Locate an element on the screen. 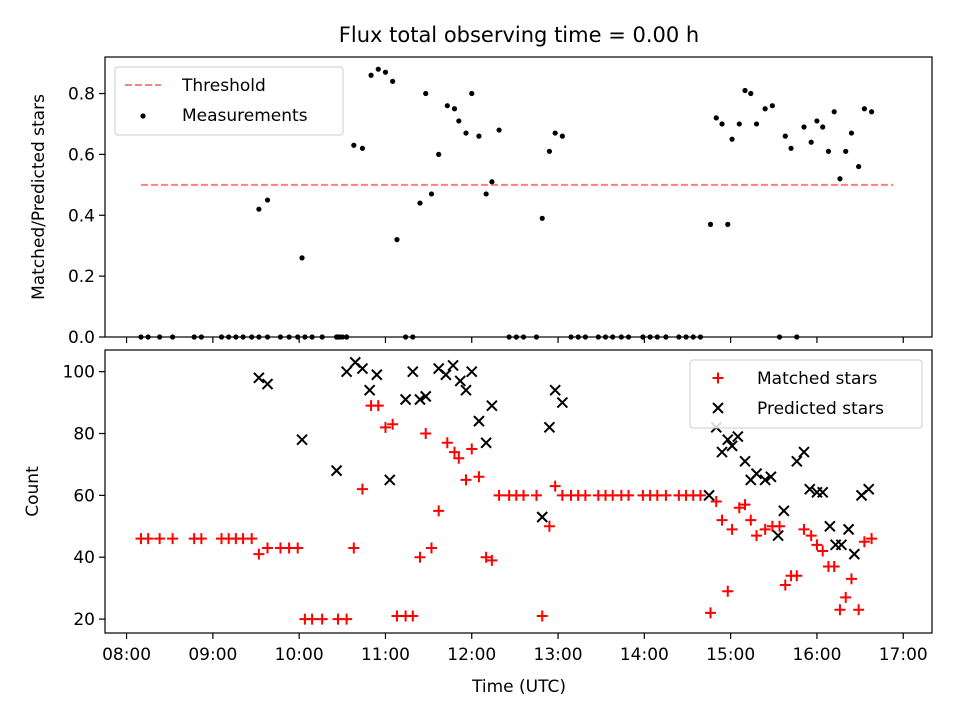 The image size is (960, 720). y-tick-label: 0.8 is located at coordinates (81, 95).